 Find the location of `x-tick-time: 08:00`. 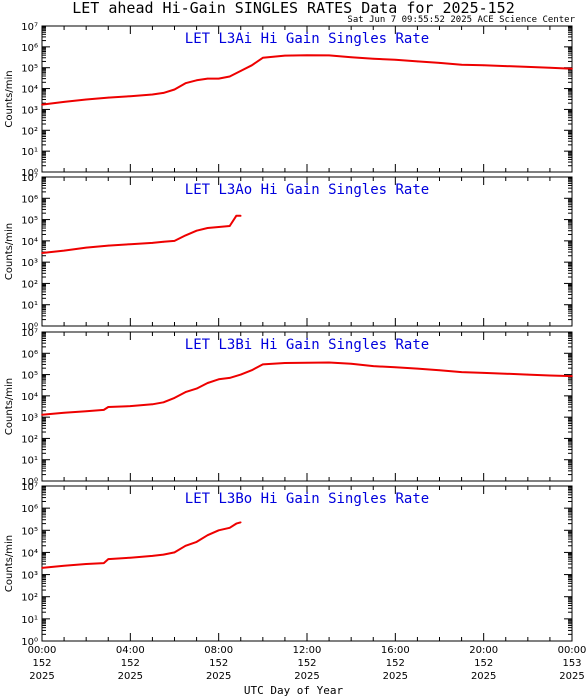

x-tick-time: 08:00 is located at coordinates (218, 650).